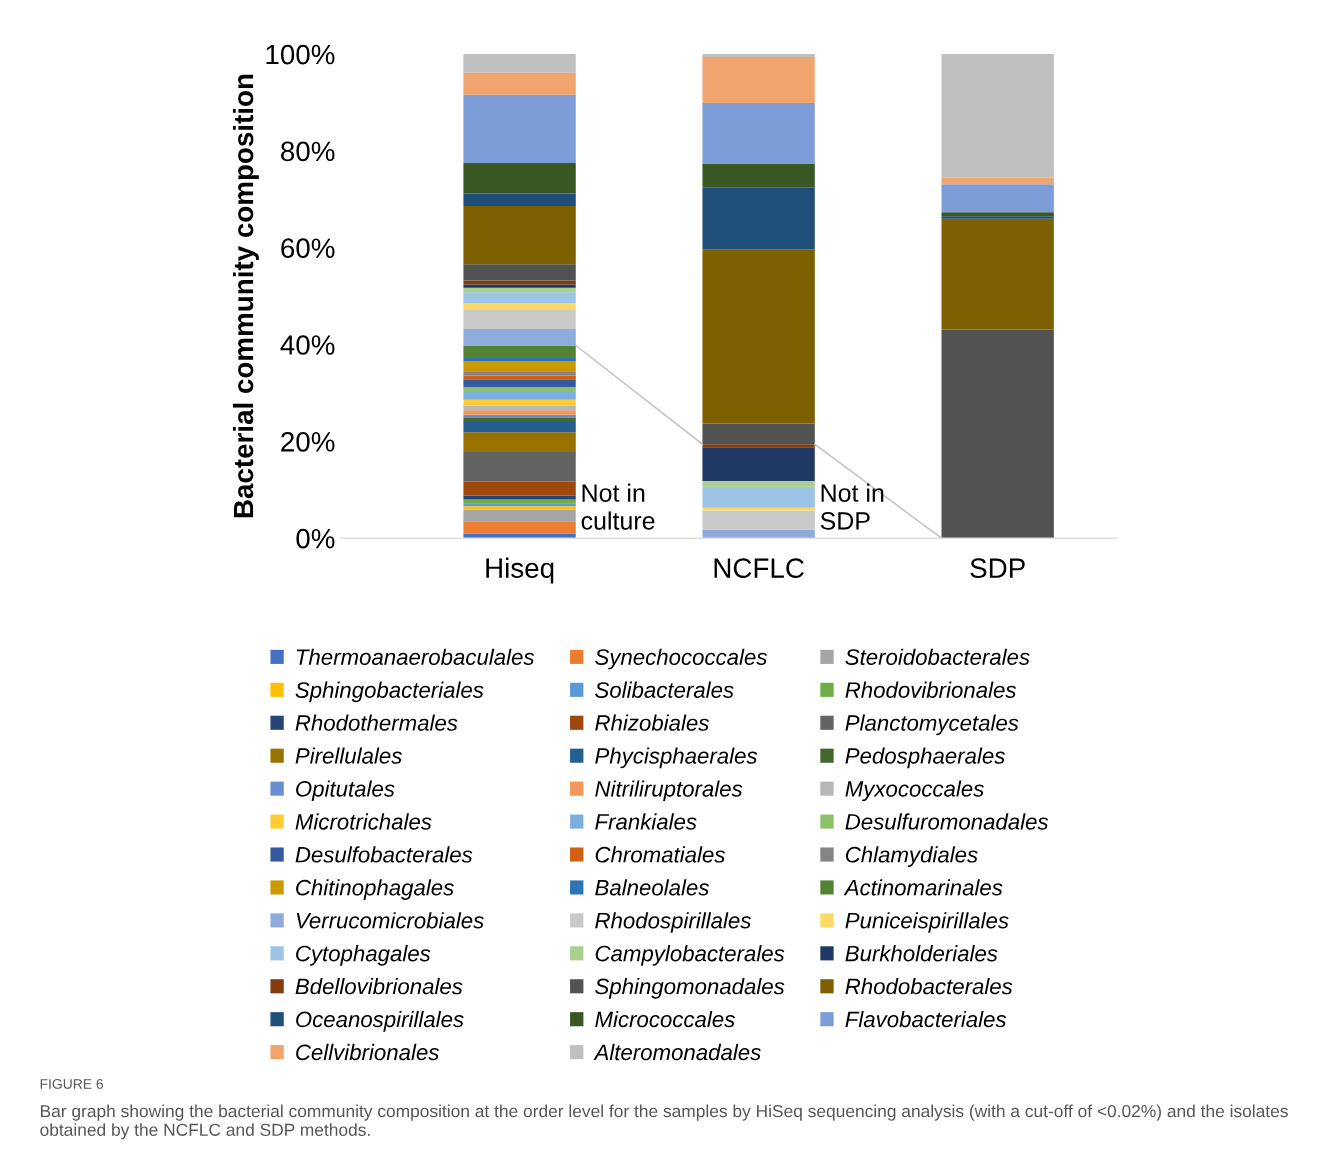  What do you see at coordinates (375, 889) in the screenshot?
I see `legend-label: Chitinophagales` at bounding box center [375, 889].